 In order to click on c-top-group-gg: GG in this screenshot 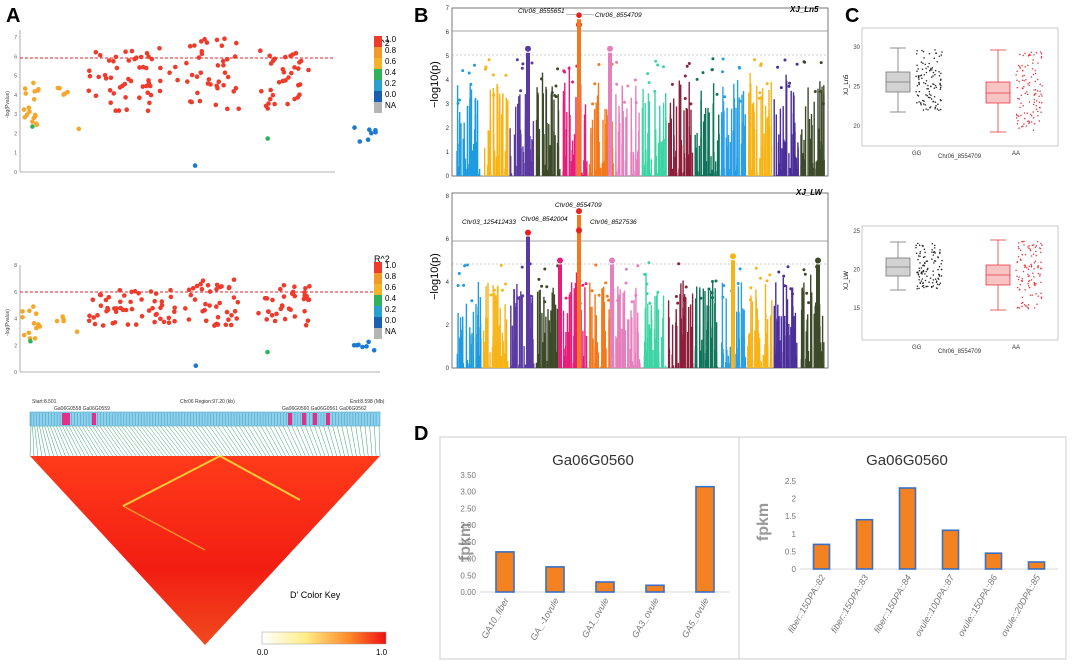, I will do `click(917, 154)`.